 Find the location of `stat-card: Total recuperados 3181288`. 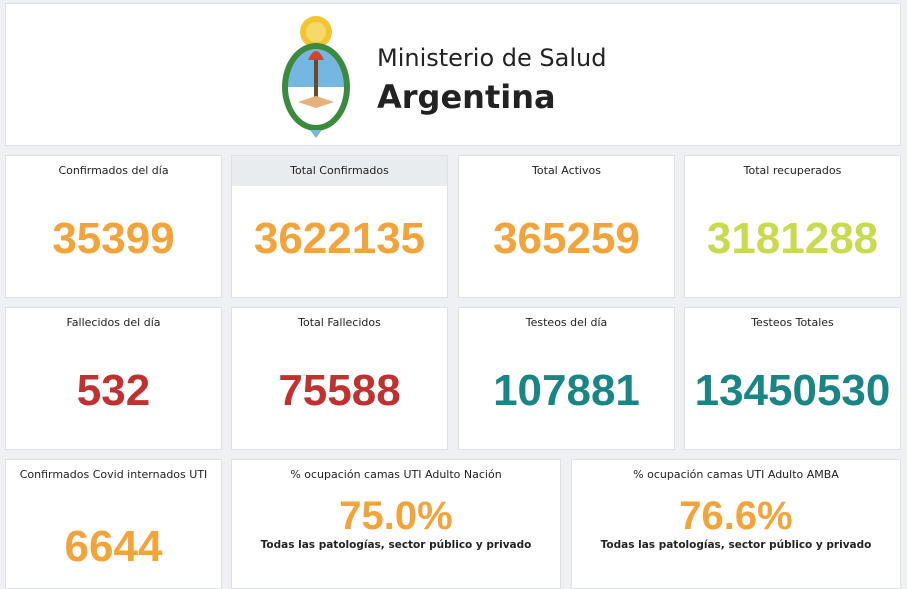

stat-card: Total recuperados 3181288 is located at coordinates (792, 226).